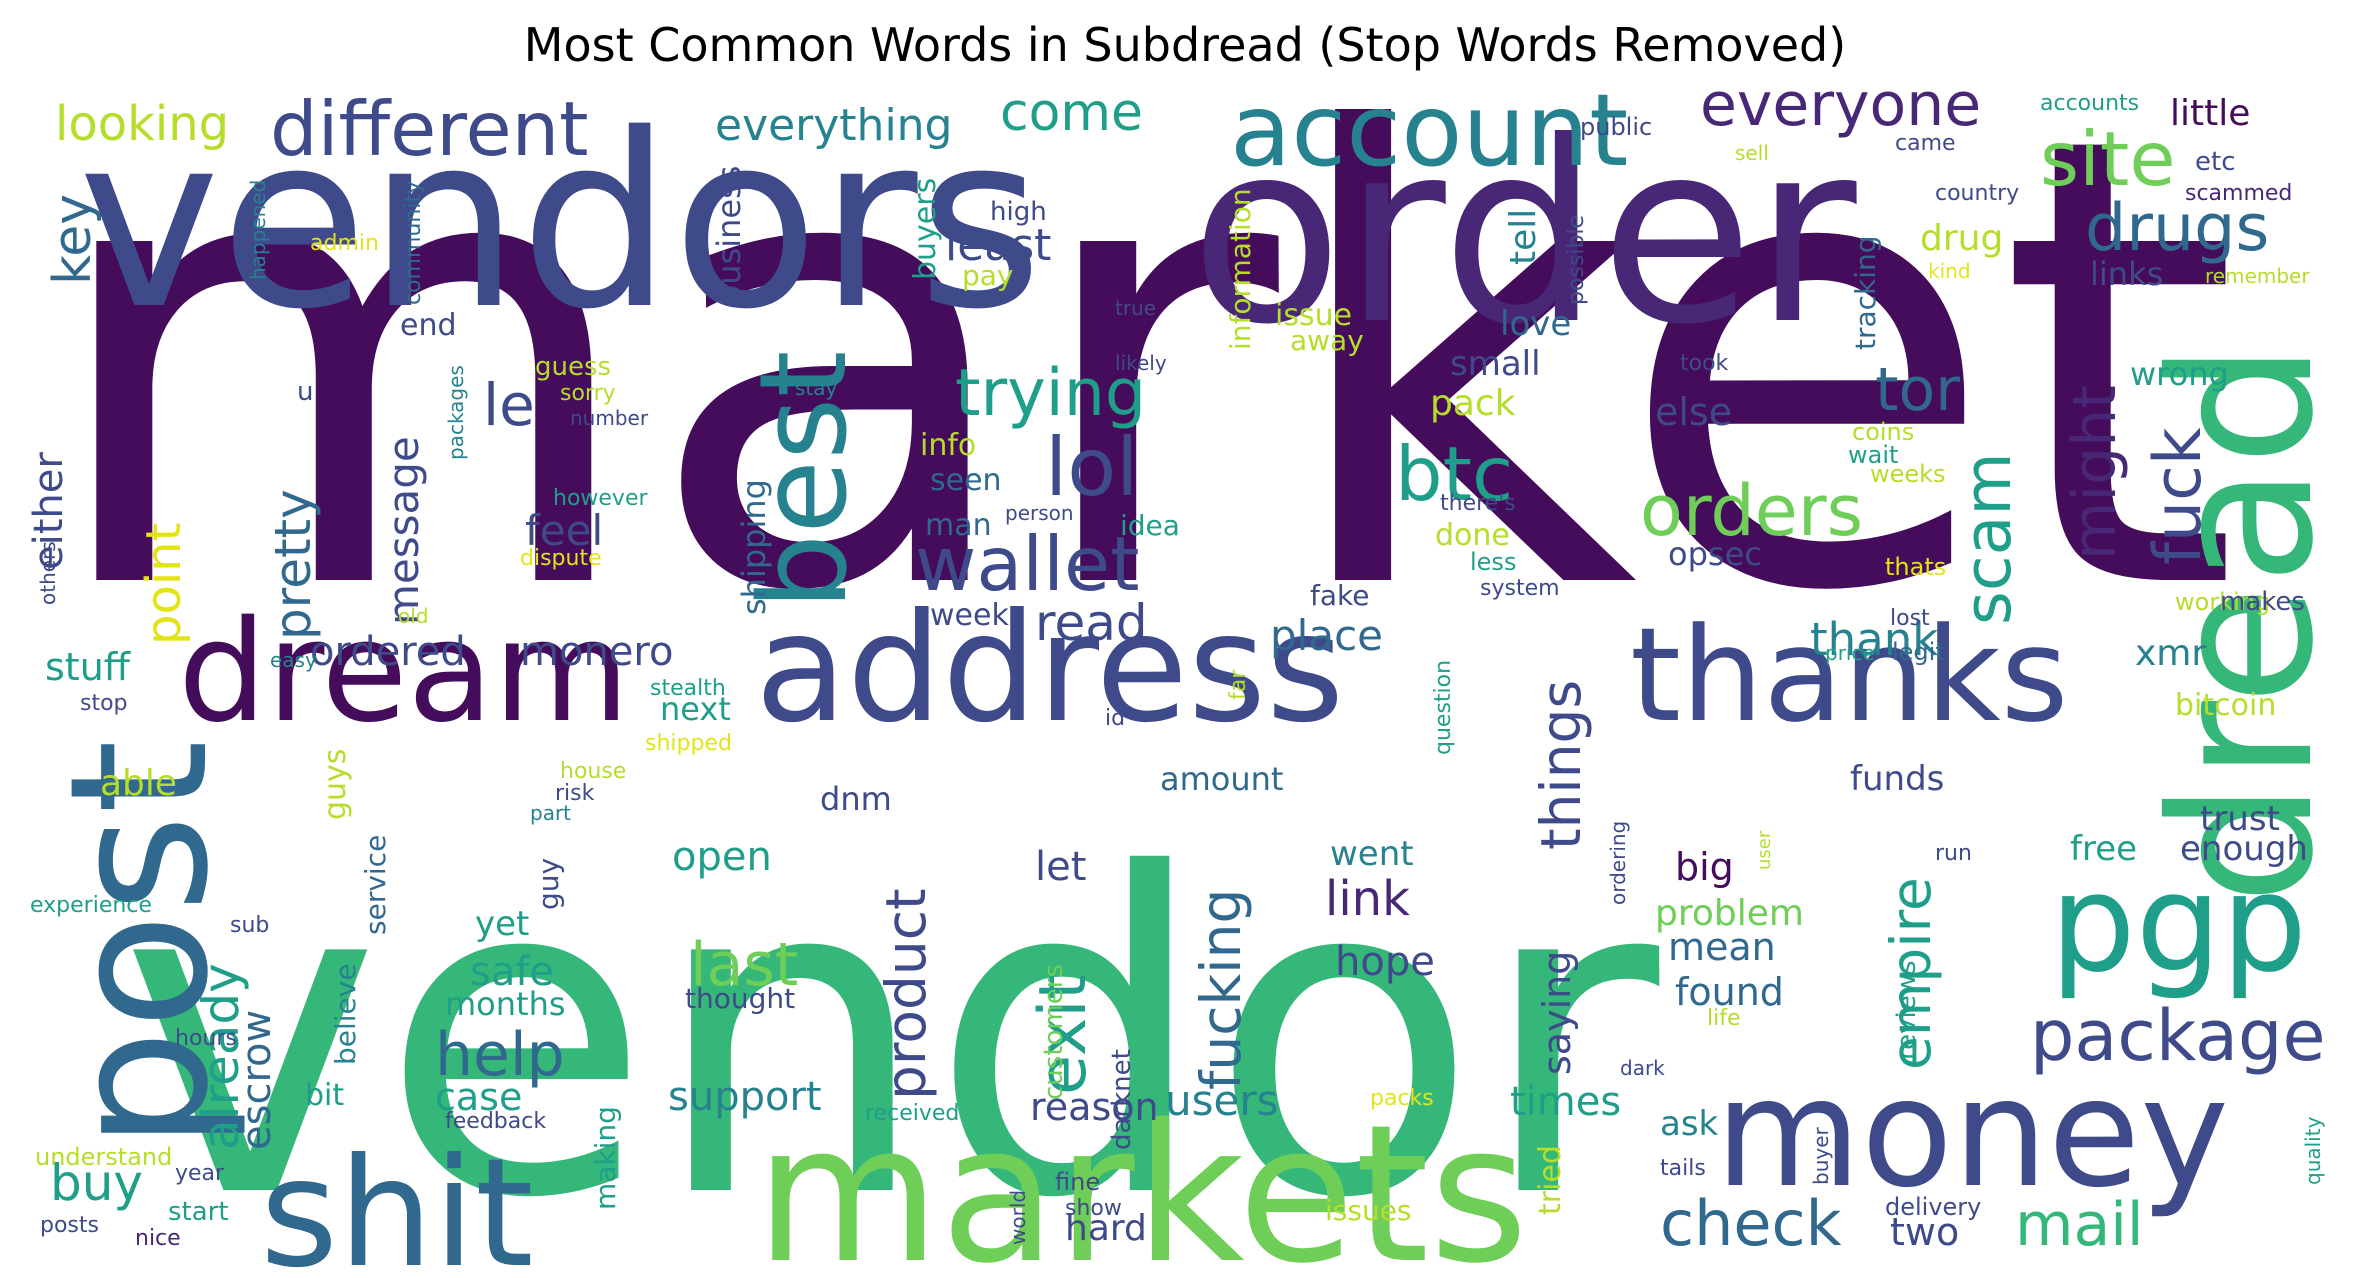 This screenshot has width=2370, height=1278. I want to click on word-end: end, so click(428, 325).